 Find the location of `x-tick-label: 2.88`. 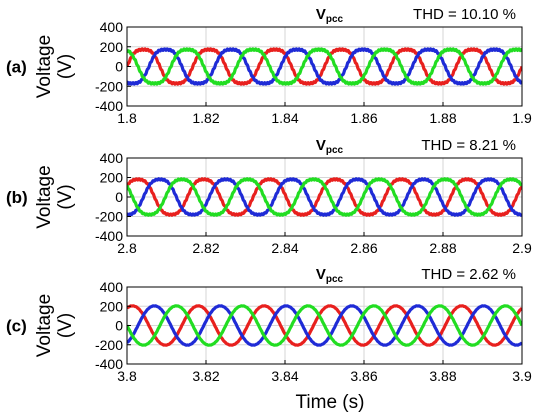

x-tick-label: 2.88 is located at coordinates (442, 248).